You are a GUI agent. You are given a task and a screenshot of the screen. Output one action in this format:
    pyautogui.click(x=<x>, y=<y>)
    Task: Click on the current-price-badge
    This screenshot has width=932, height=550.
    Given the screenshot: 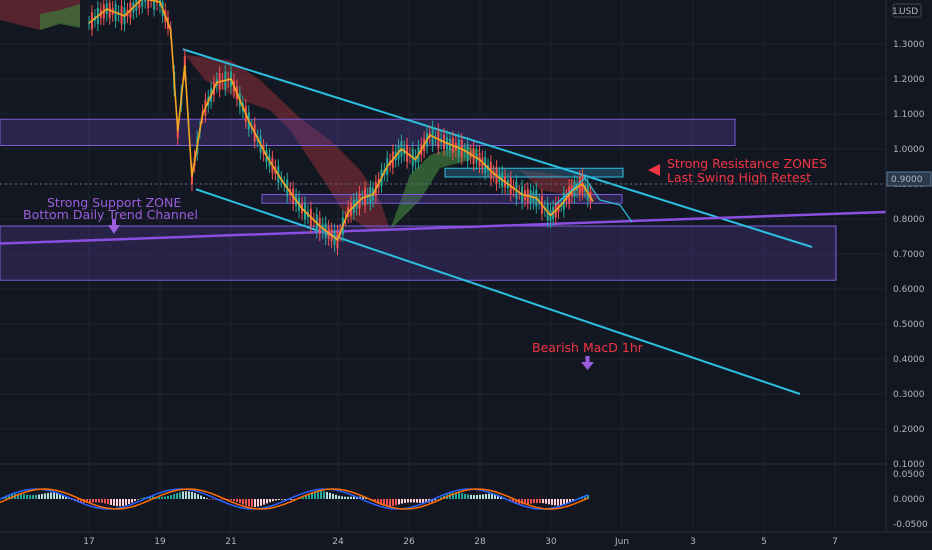 What is the action you would take?
    pyautogui.click(x=909, y=179)
    